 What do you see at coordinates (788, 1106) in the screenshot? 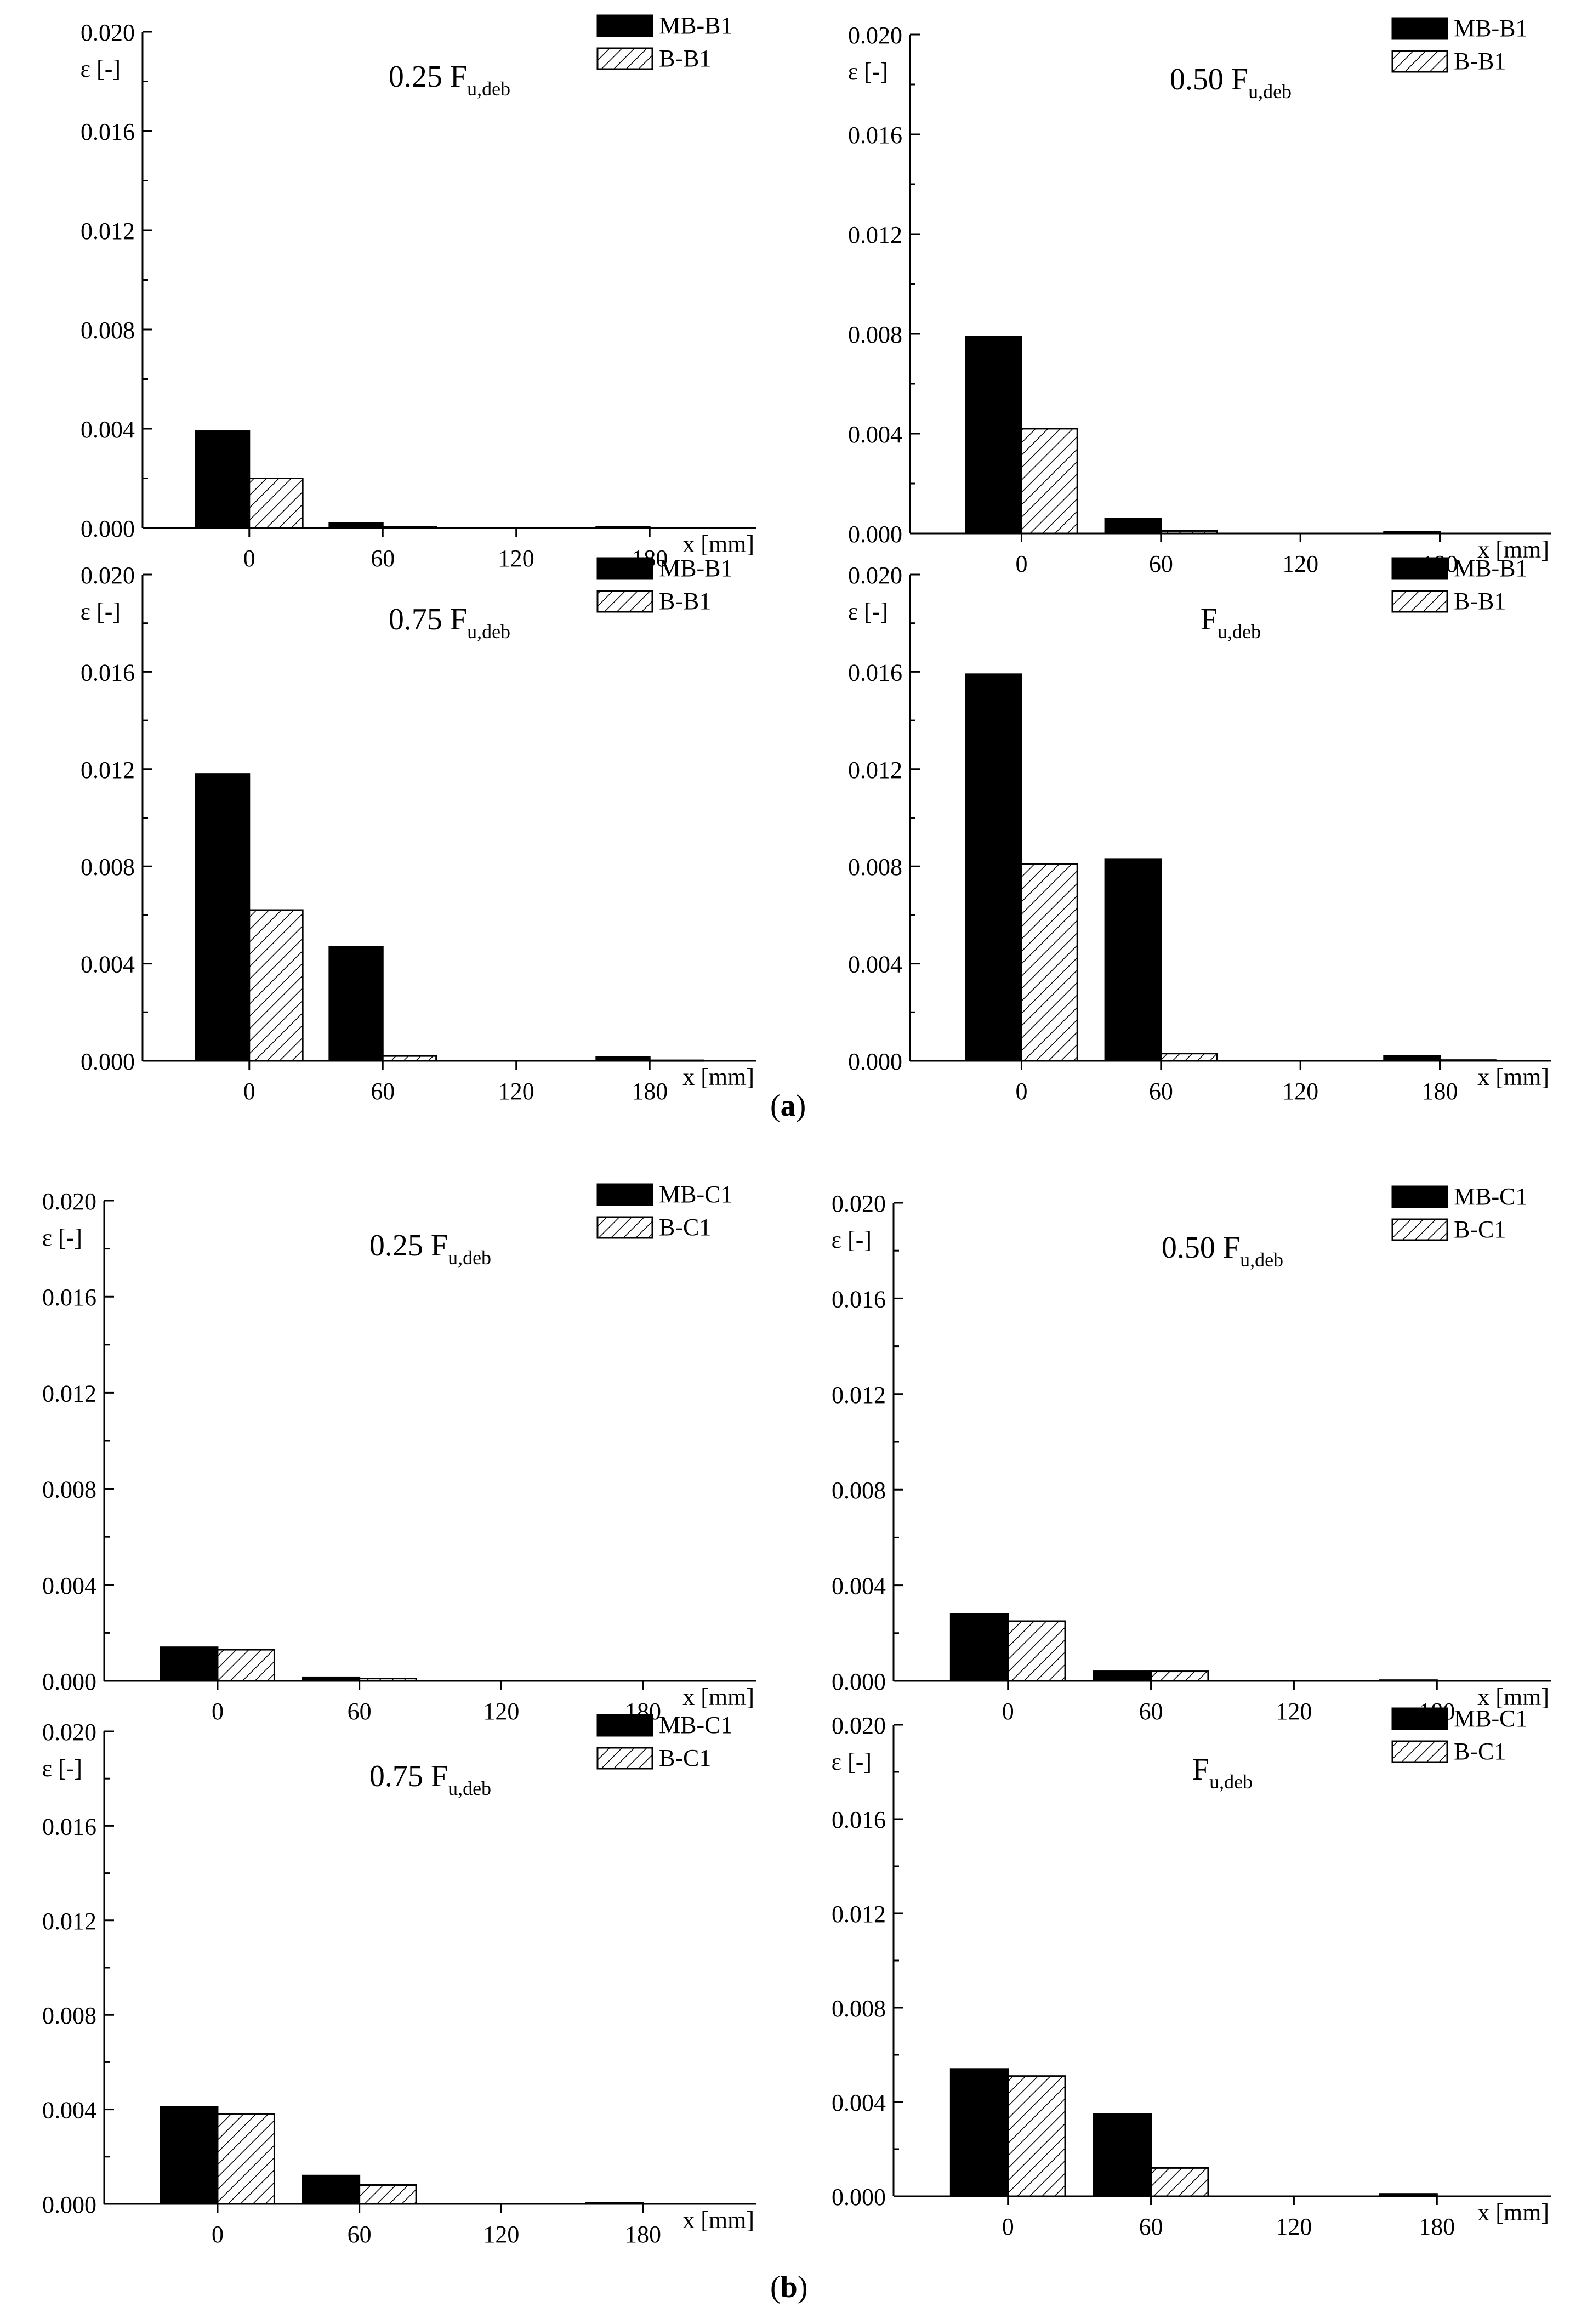
I see `caption-a: (a)` at bounding box center [788, 1106].